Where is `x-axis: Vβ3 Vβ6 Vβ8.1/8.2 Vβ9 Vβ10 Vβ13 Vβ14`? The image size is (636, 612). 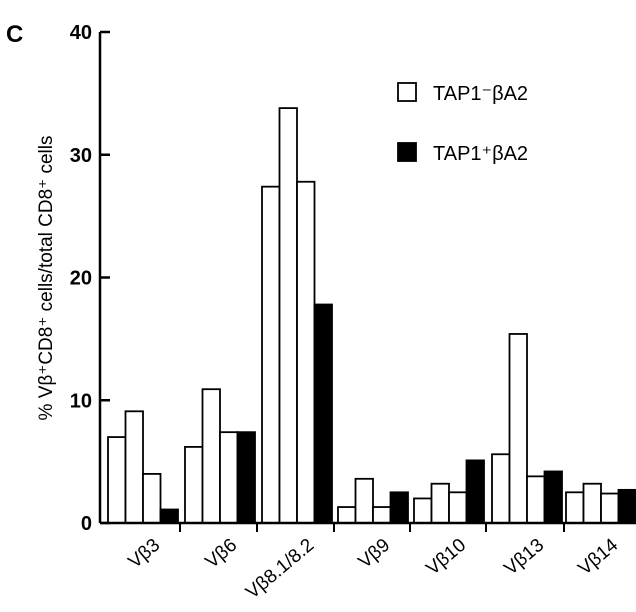
x-axis: Vβ3 Vβ6 Vβ8.1/8.2 Vβ9 Vβ10 Vβ13 Vβ14 is located at coordinates (368, 562).